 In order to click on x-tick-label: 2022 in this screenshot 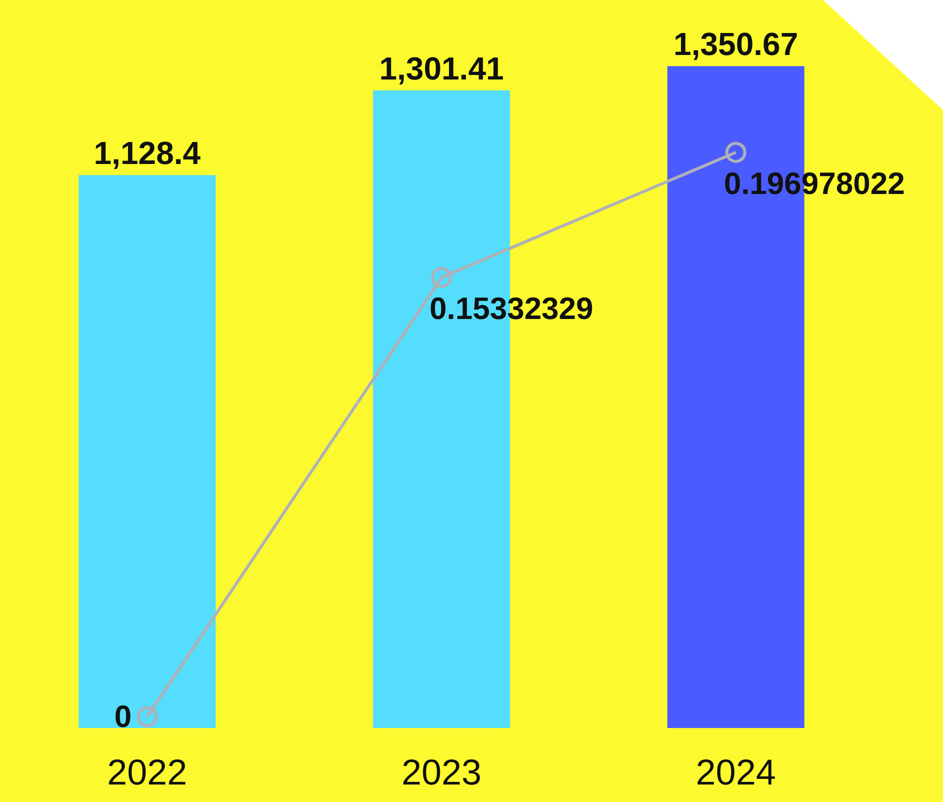, I will do `click(147, 772)`.